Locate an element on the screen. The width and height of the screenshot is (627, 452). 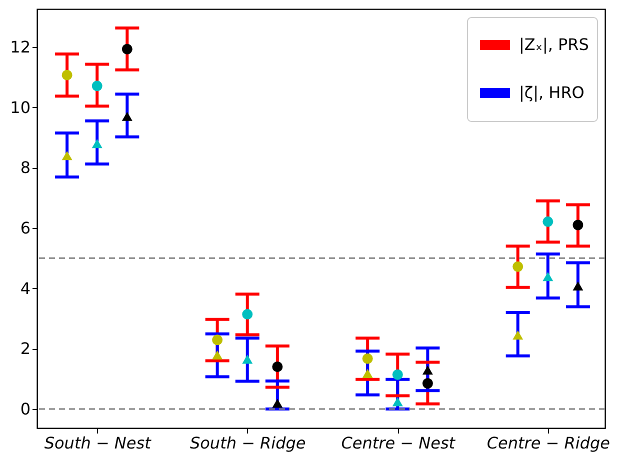
y-tick-label: 2 is located at coordinates (25, 348).